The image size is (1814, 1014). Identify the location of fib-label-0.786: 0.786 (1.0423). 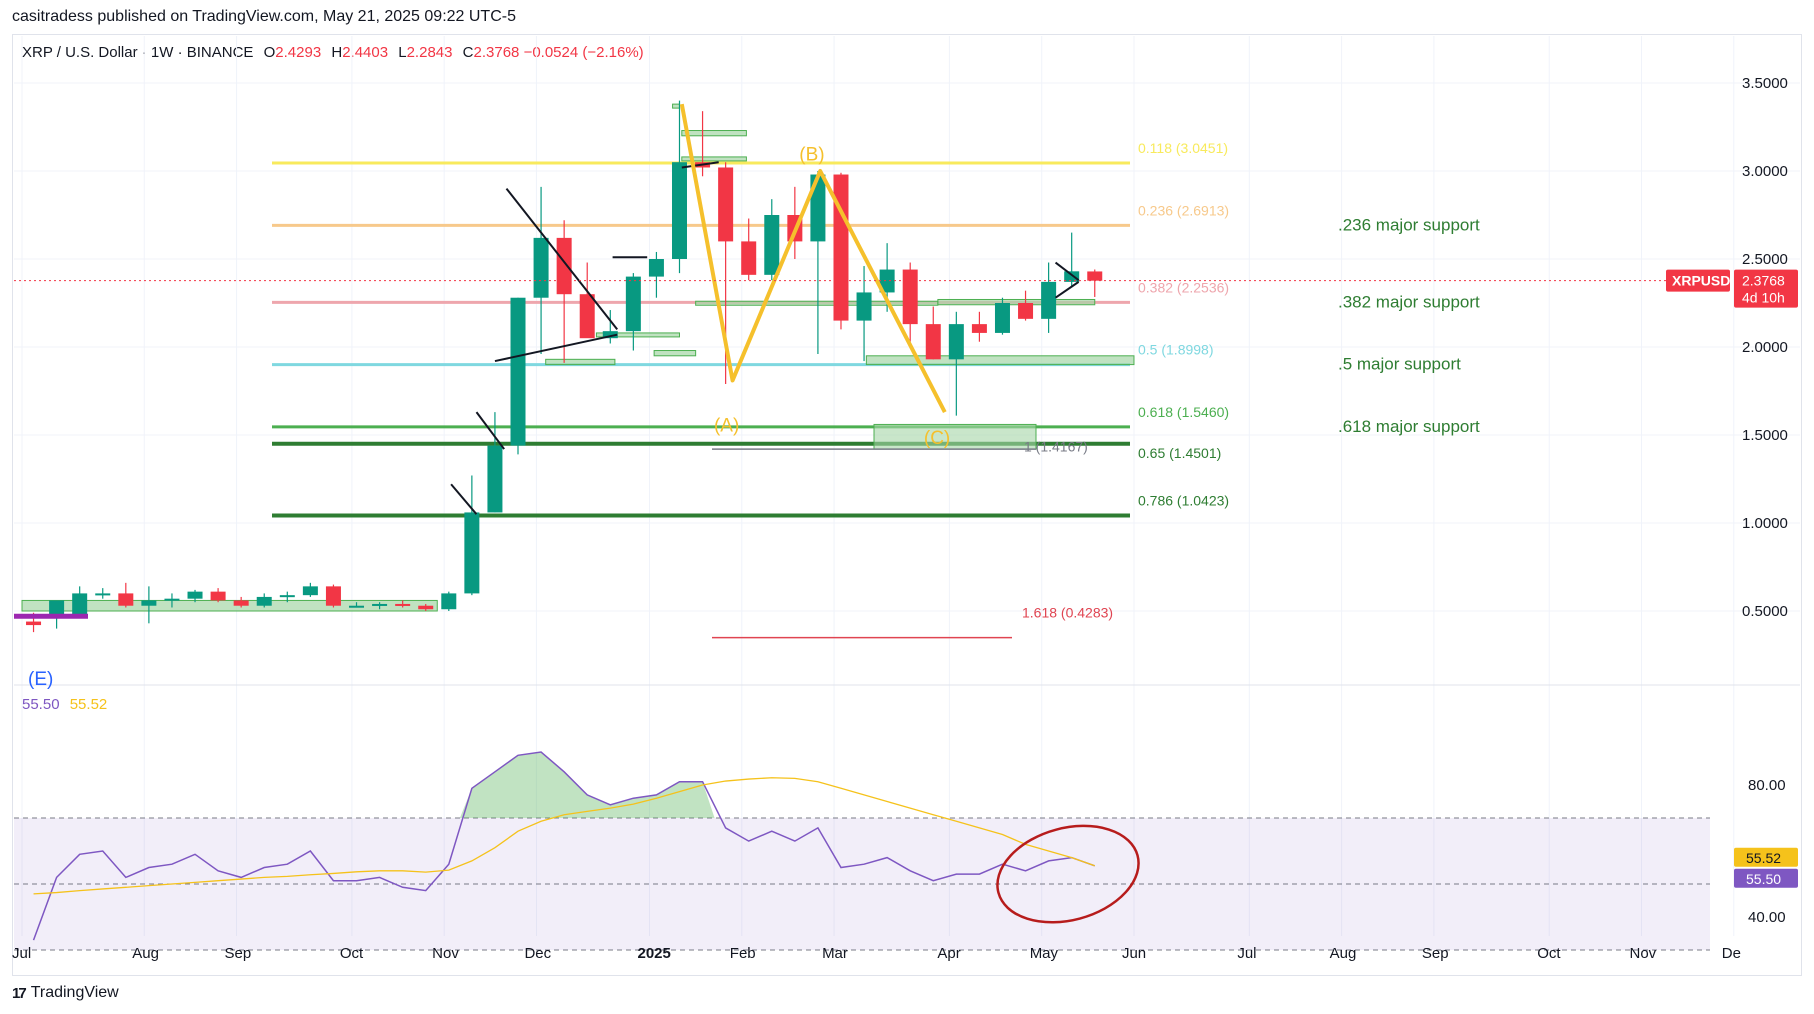
(1183, 501).